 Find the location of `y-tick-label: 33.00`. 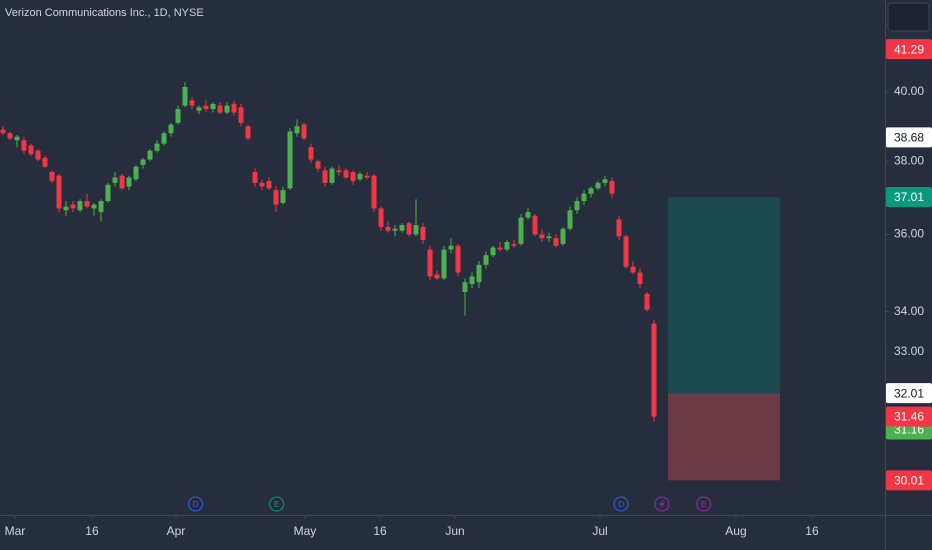

y-tick-label: 33.00 is located at coordinates (909, 351).